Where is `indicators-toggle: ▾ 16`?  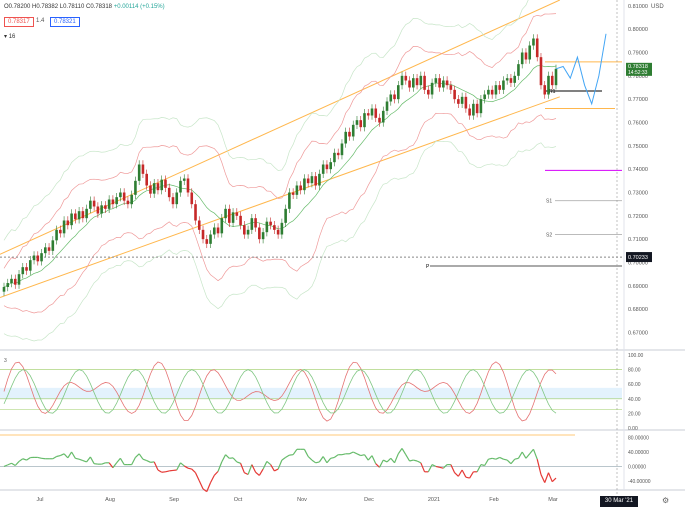 indicators-toggle: ▾ 16 is located at coordinates (10, 37).